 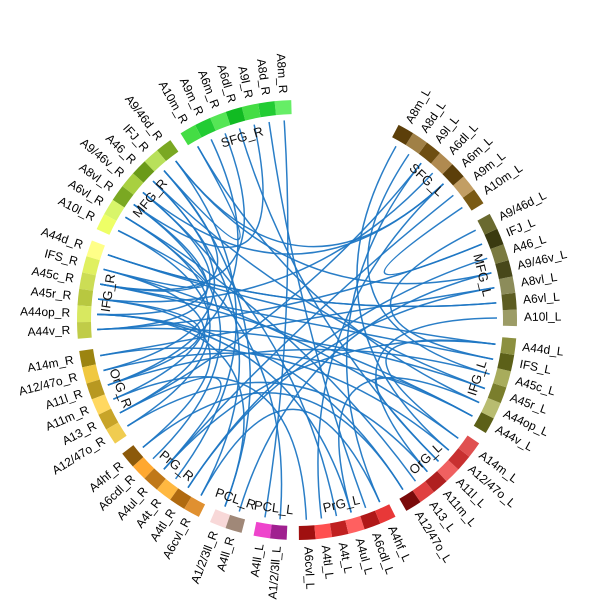 I want to click on segment-a4hf-l, so click(x=385, y=514).